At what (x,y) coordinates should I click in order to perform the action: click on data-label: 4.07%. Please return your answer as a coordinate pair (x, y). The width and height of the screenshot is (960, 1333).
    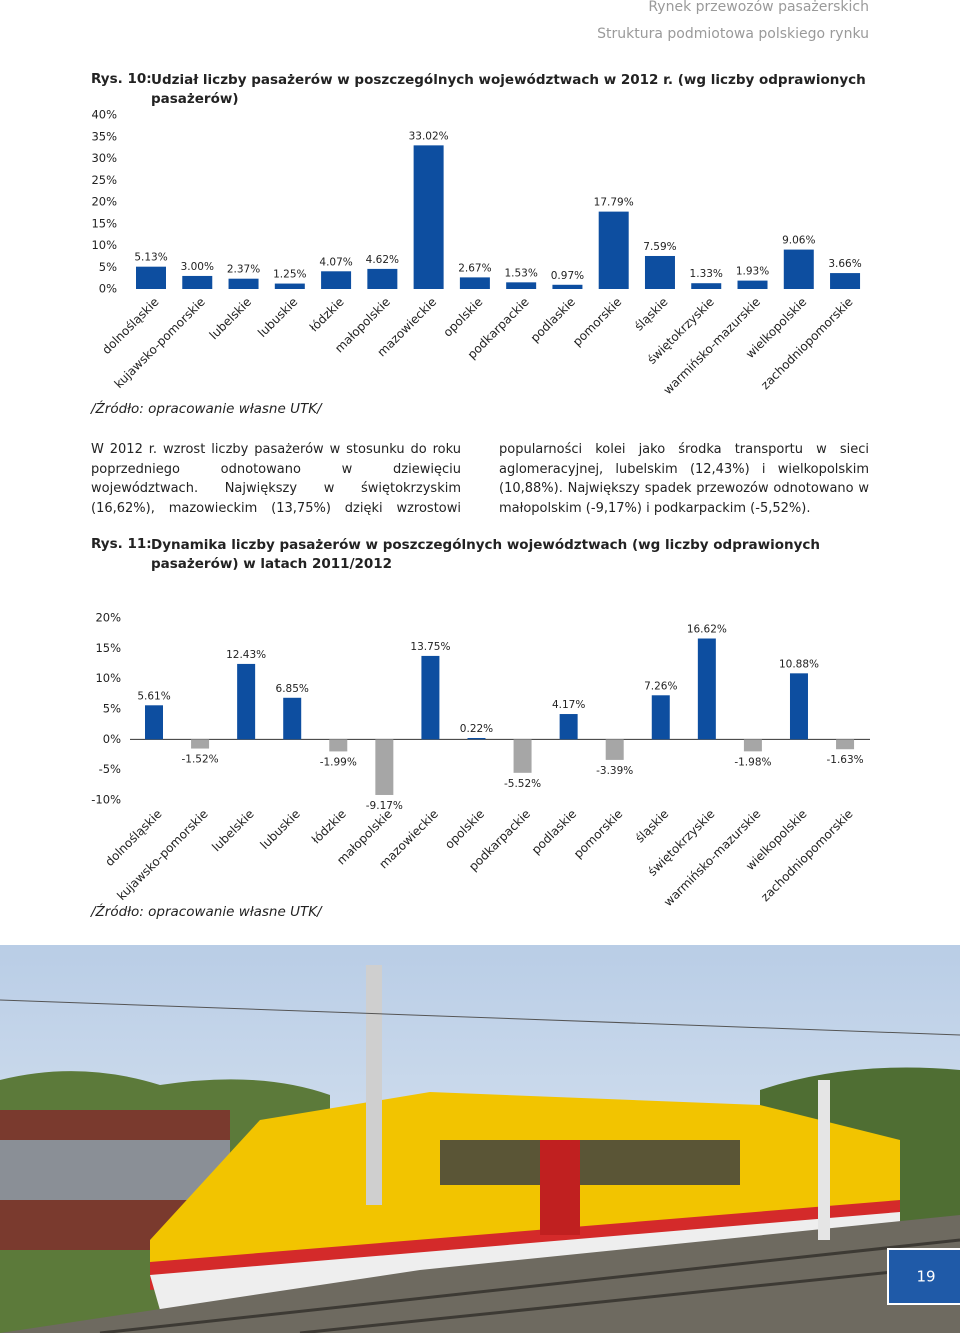
    Looking at the image, I should click on (335, 262).